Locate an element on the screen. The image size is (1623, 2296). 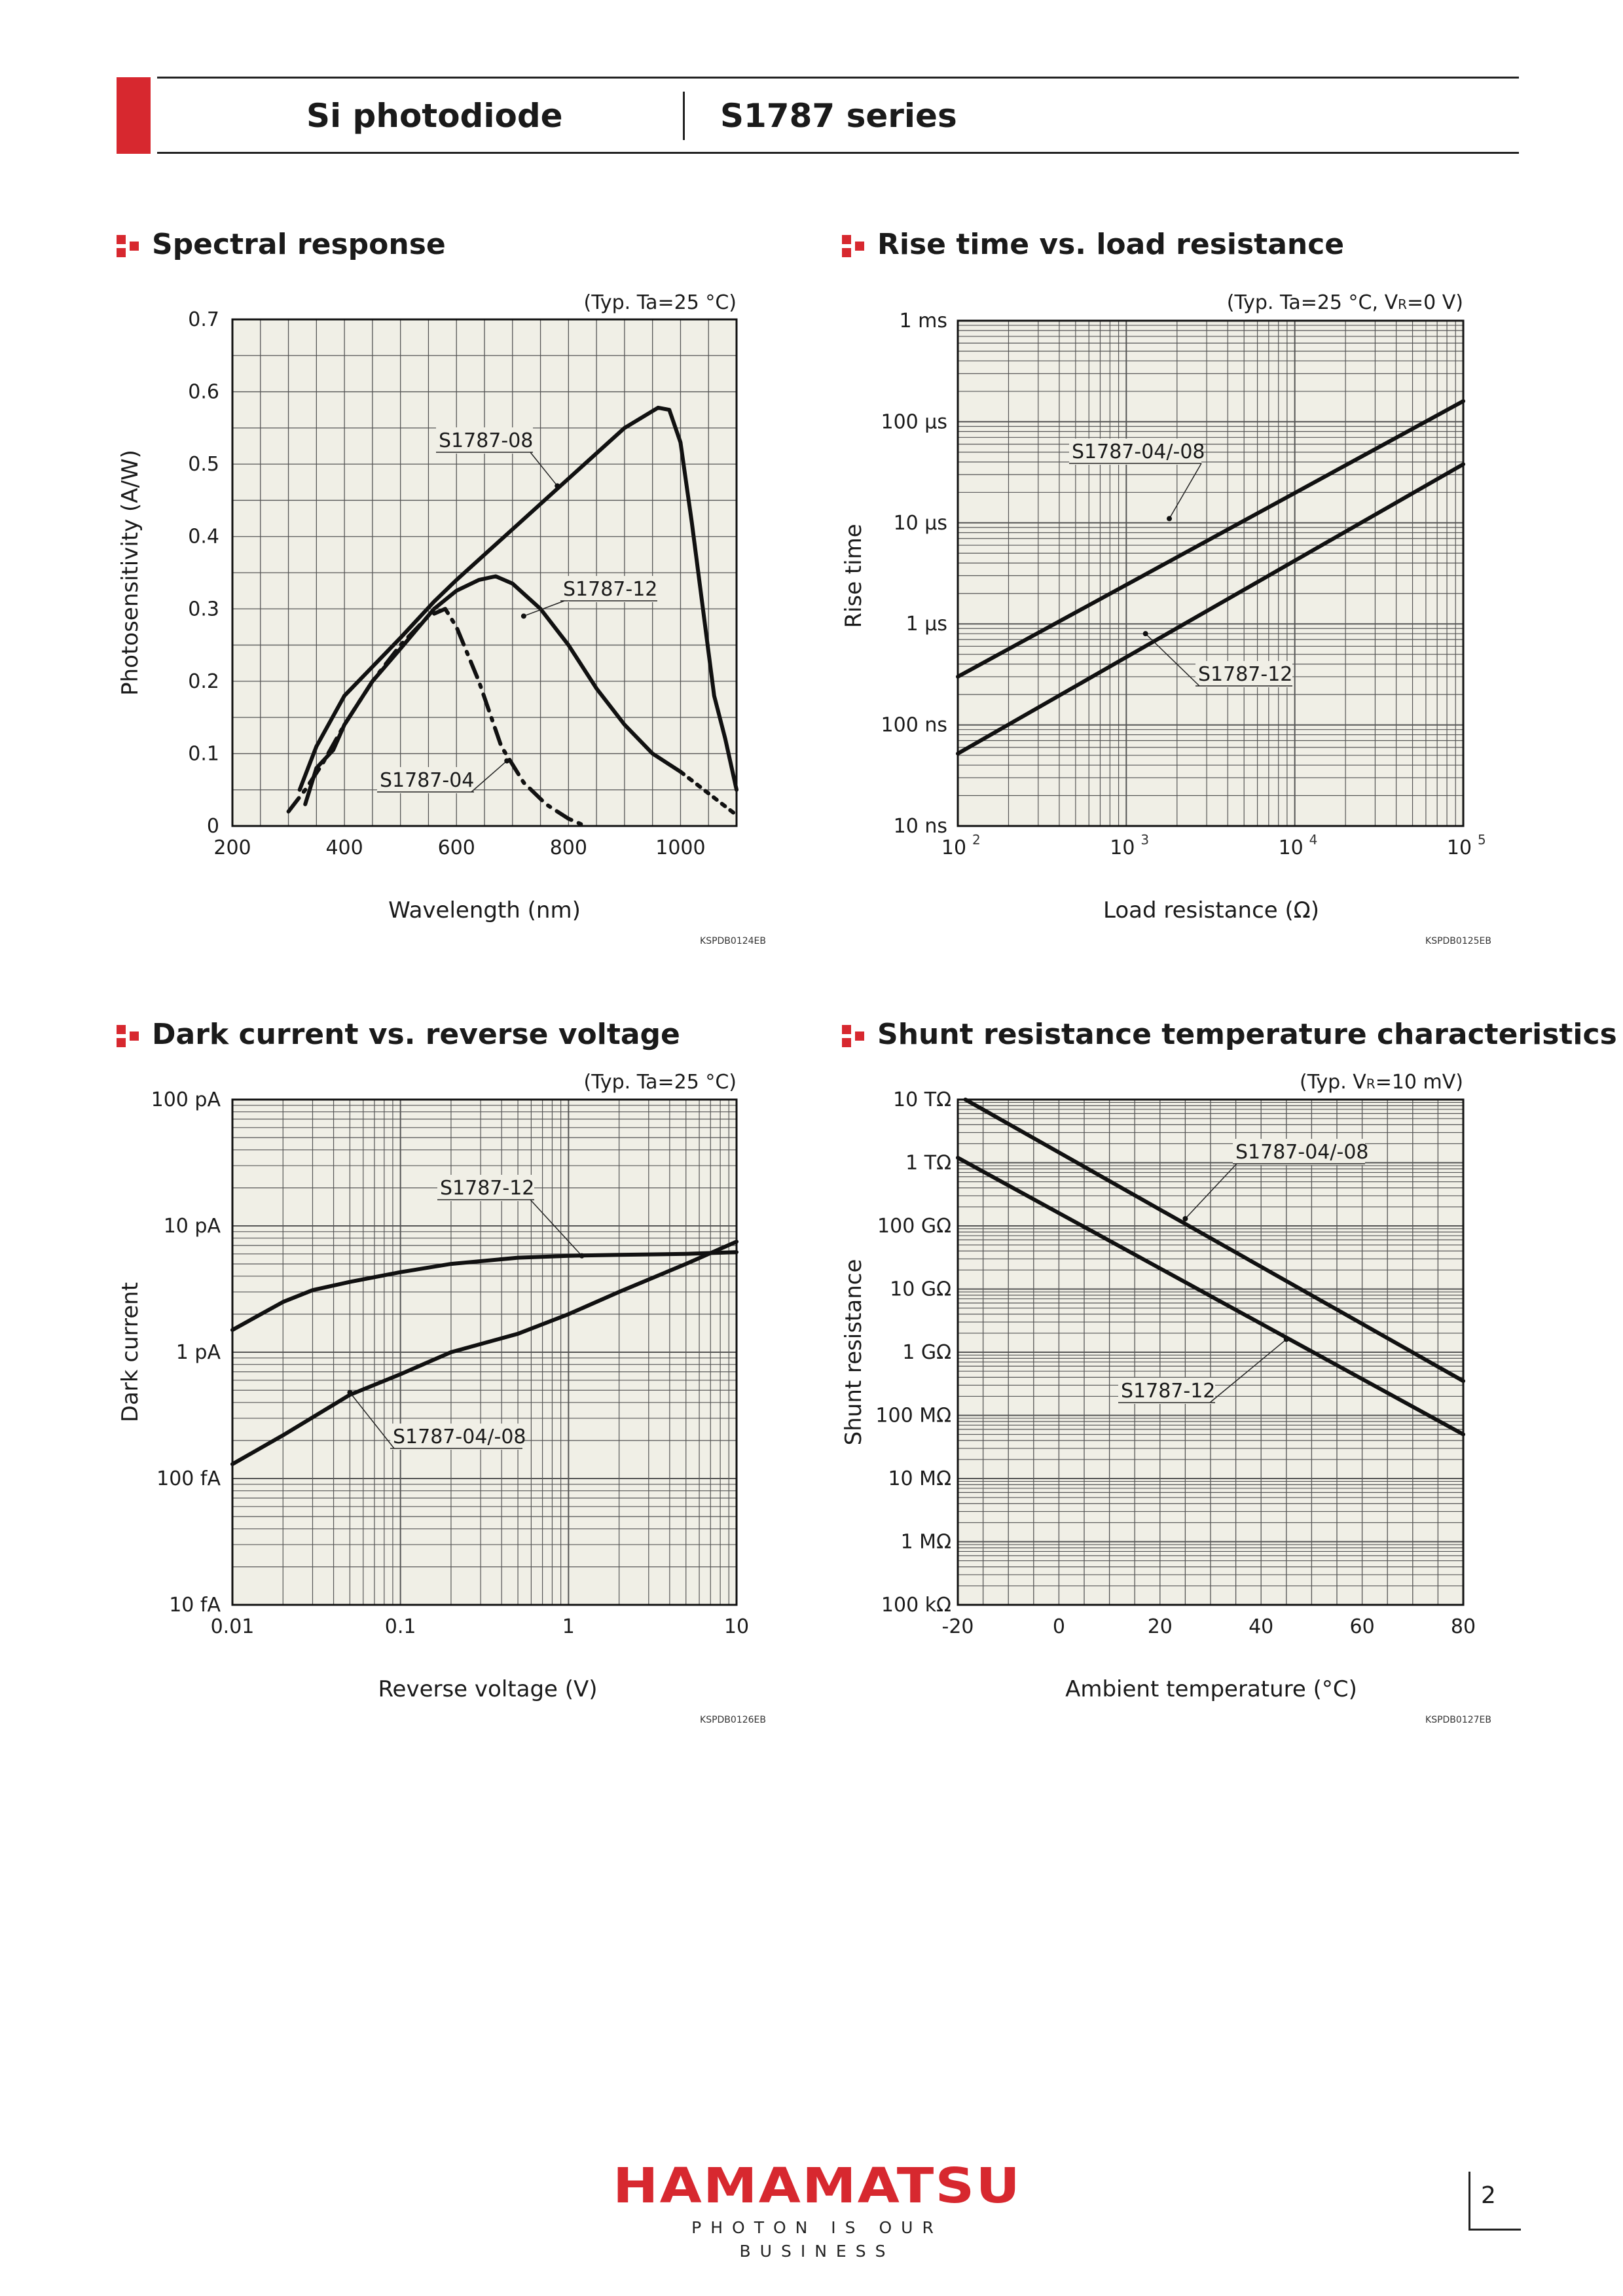
x-tick-base: 10 is located at coordinates (1459, 847).